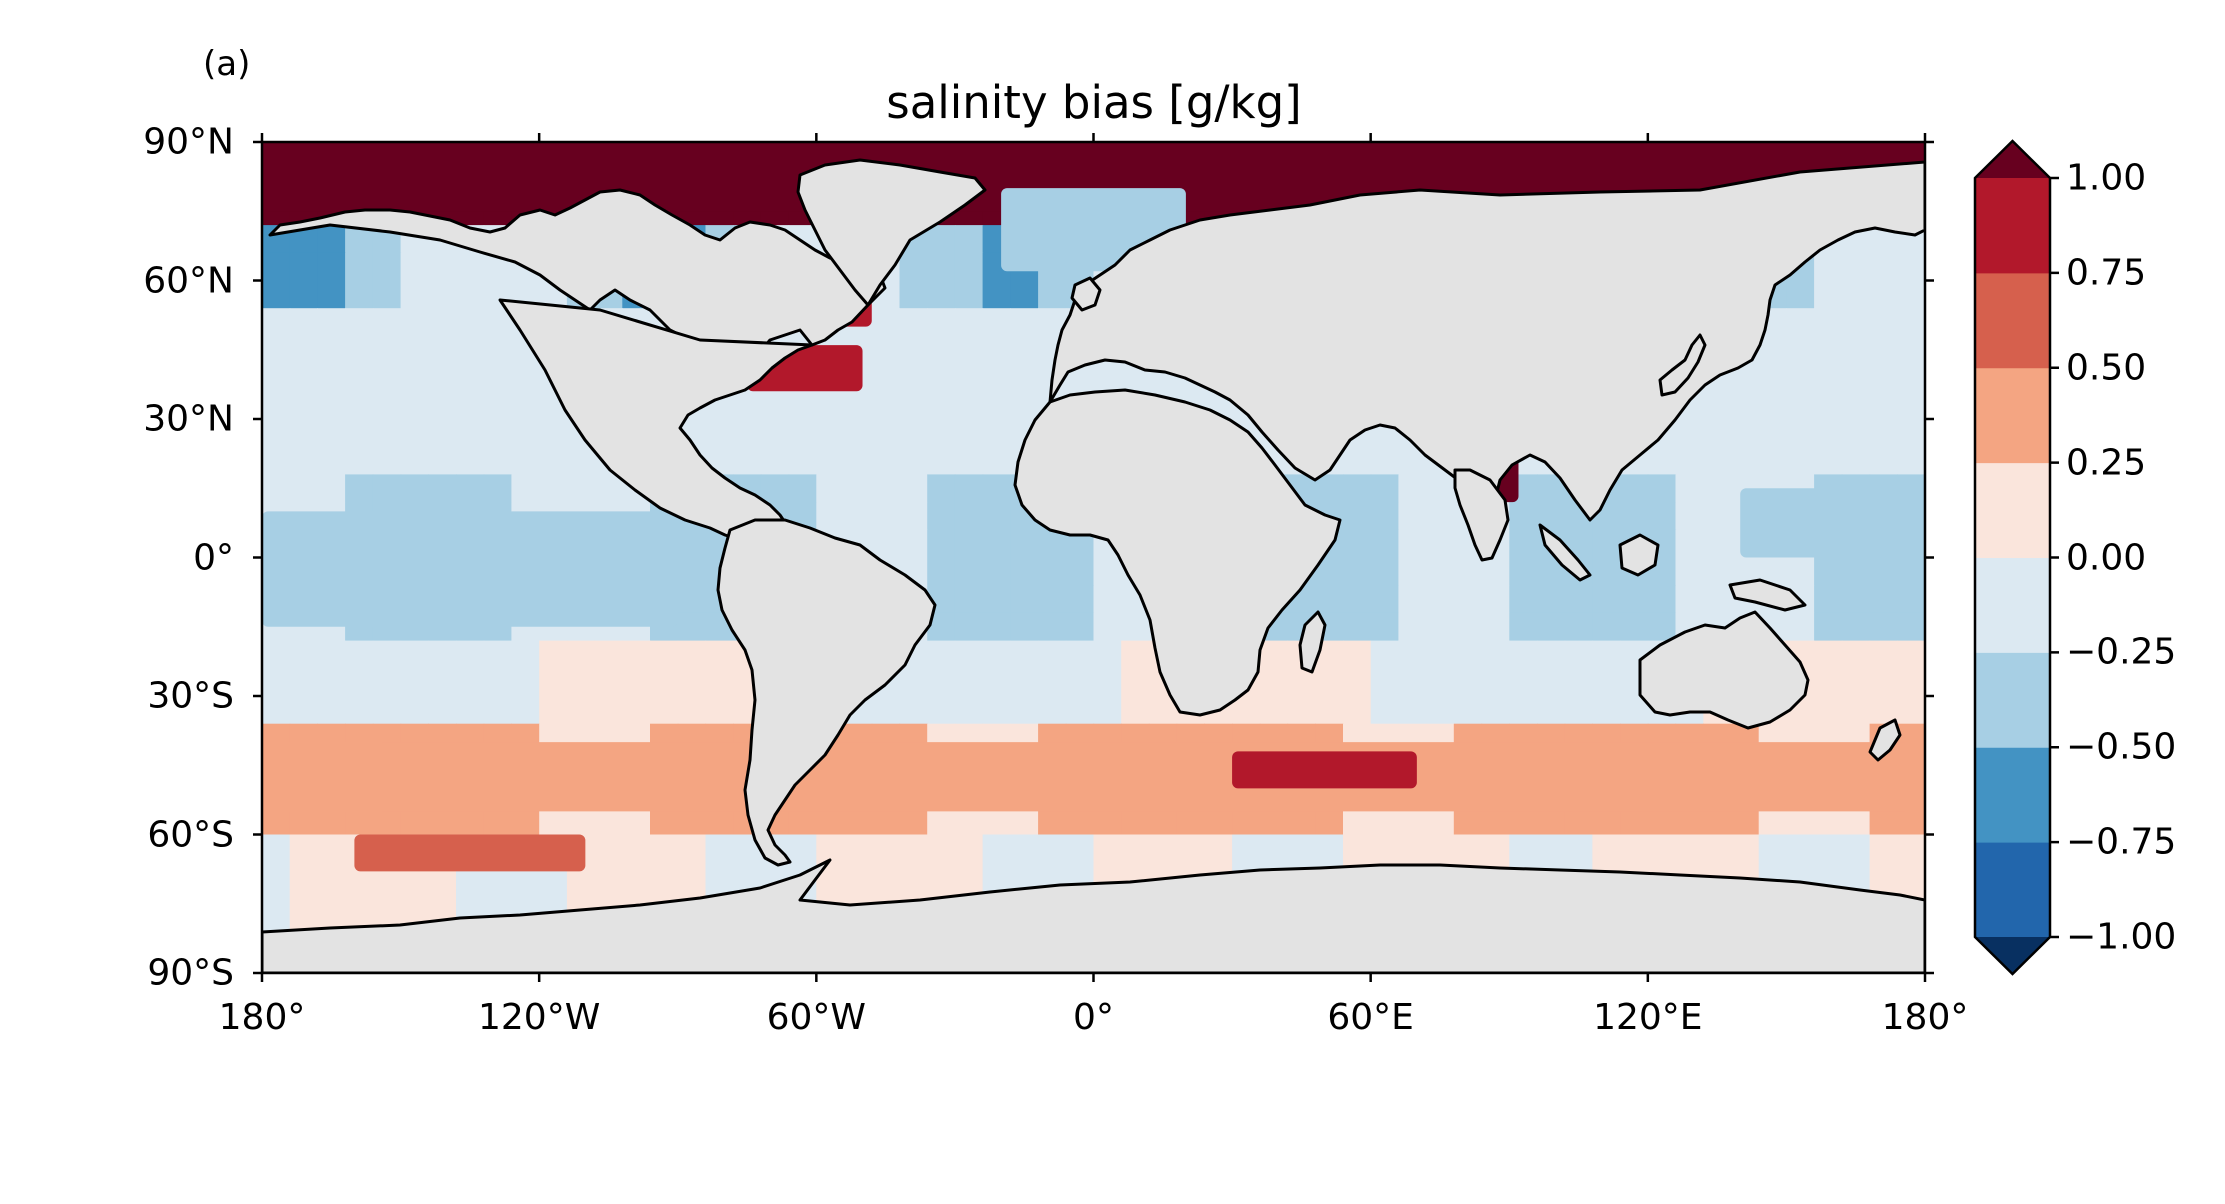  I want to click on colorbar, so click(2016, 557).